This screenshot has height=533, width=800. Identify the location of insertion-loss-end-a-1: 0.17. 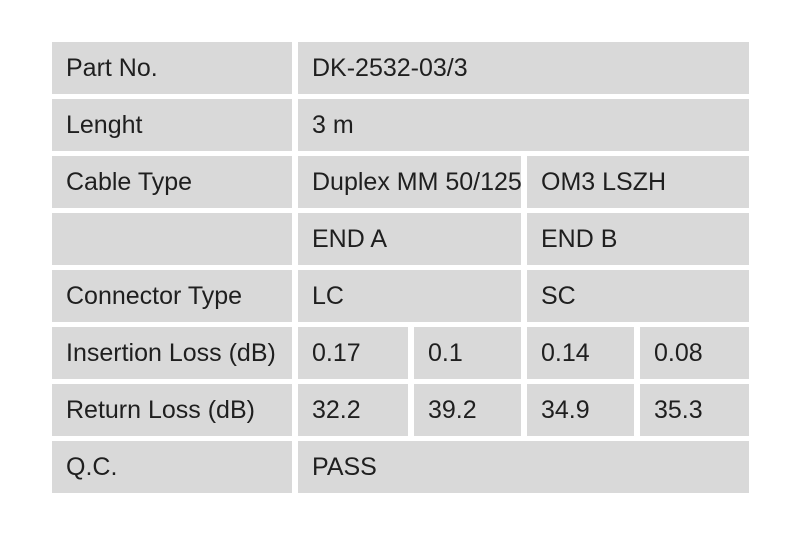
(353, 353).